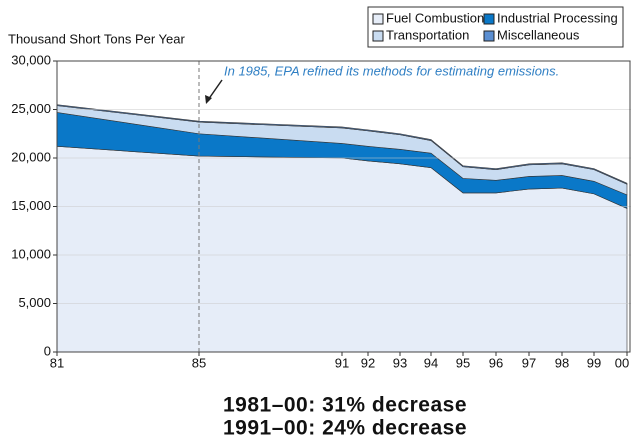 The height and width of the screenshot is (438, 631). What do you see at coordinates (557, 17) in the screenshot?
I see `legend-label: Industrial Processing` at bounding box center [557, 17].